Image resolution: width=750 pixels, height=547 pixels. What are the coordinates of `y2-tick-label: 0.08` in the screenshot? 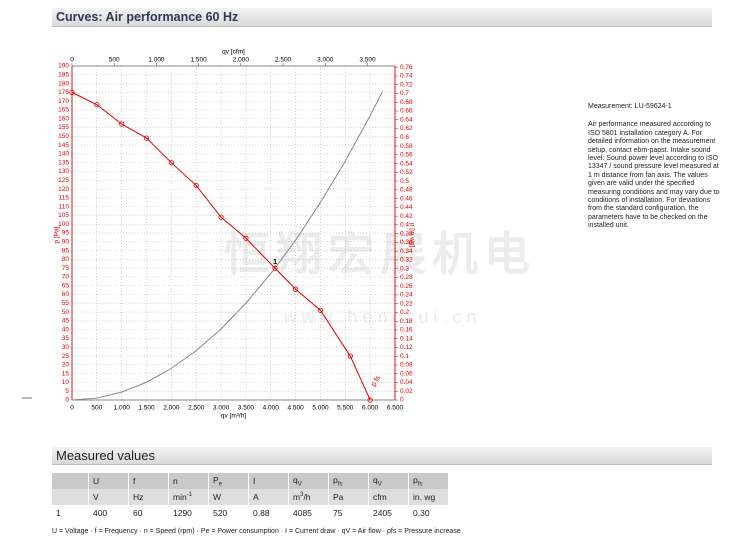 It's located at (406, 365).